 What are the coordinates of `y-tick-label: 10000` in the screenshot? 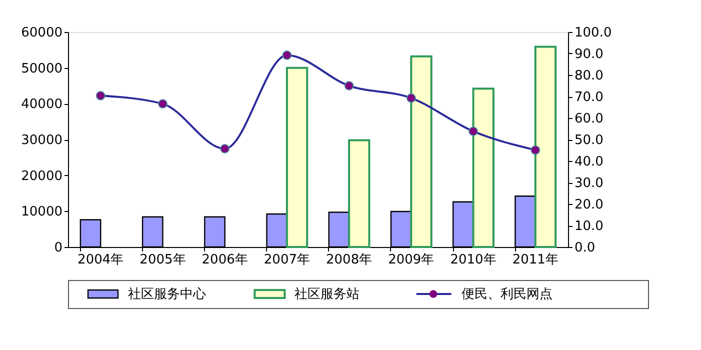 It's located at (41, 212).